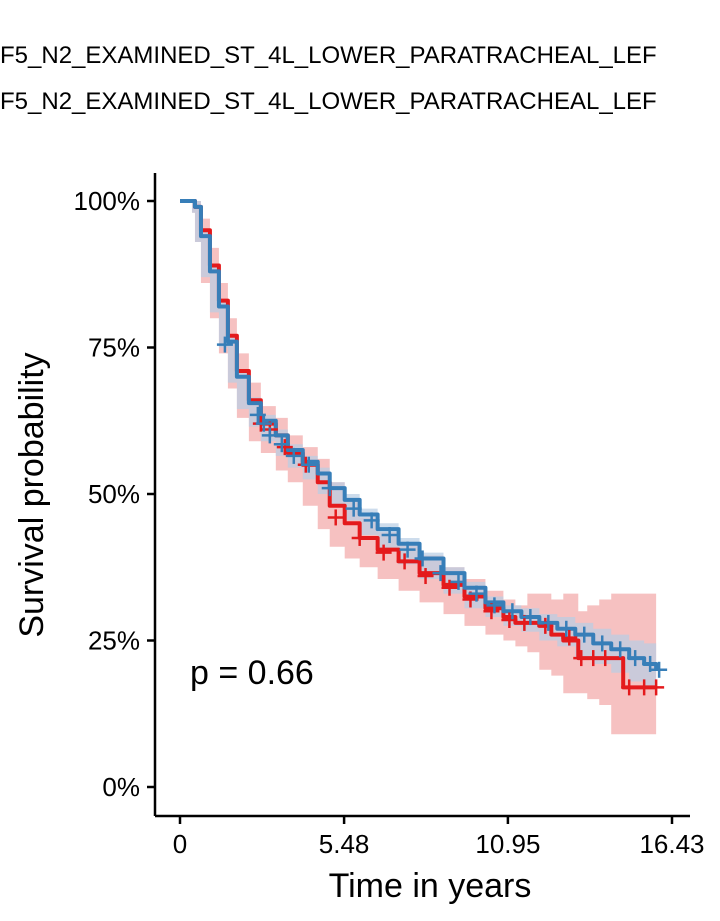  I want to click on y-tick-label: 0%, so click(121, 787).